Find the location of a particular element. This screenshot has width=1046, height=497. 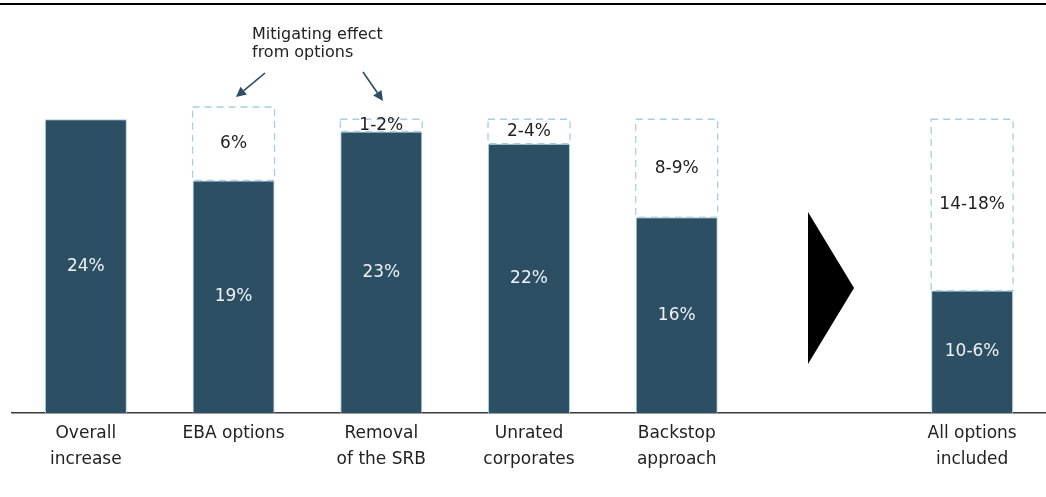

data-label: 10-6% is located at coordinates (972, 350).